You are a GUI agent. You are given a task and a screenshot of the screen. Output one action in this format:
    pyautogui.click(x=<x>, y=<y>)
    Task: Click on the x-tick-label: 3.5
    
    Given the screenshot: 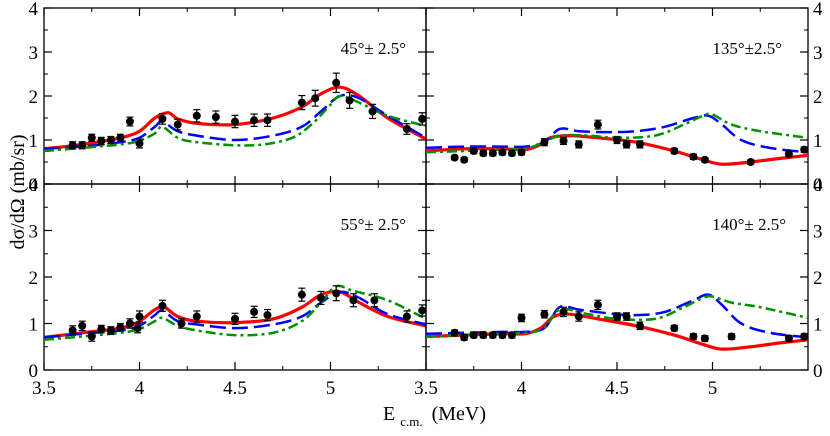 What is the action you would take?
    pyautogui.click(x=426, y=388)
    